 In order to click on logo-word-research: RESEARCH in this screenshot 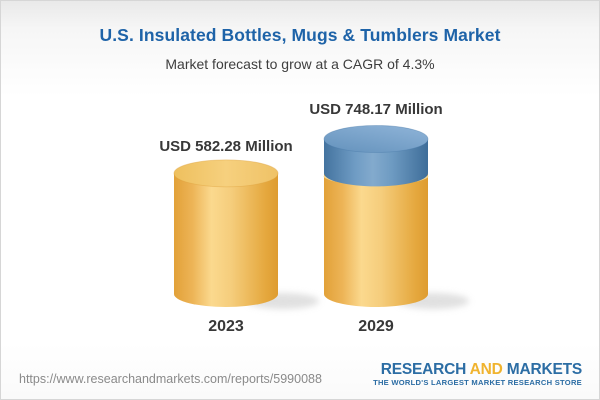, I will do `click(423, 369)`.